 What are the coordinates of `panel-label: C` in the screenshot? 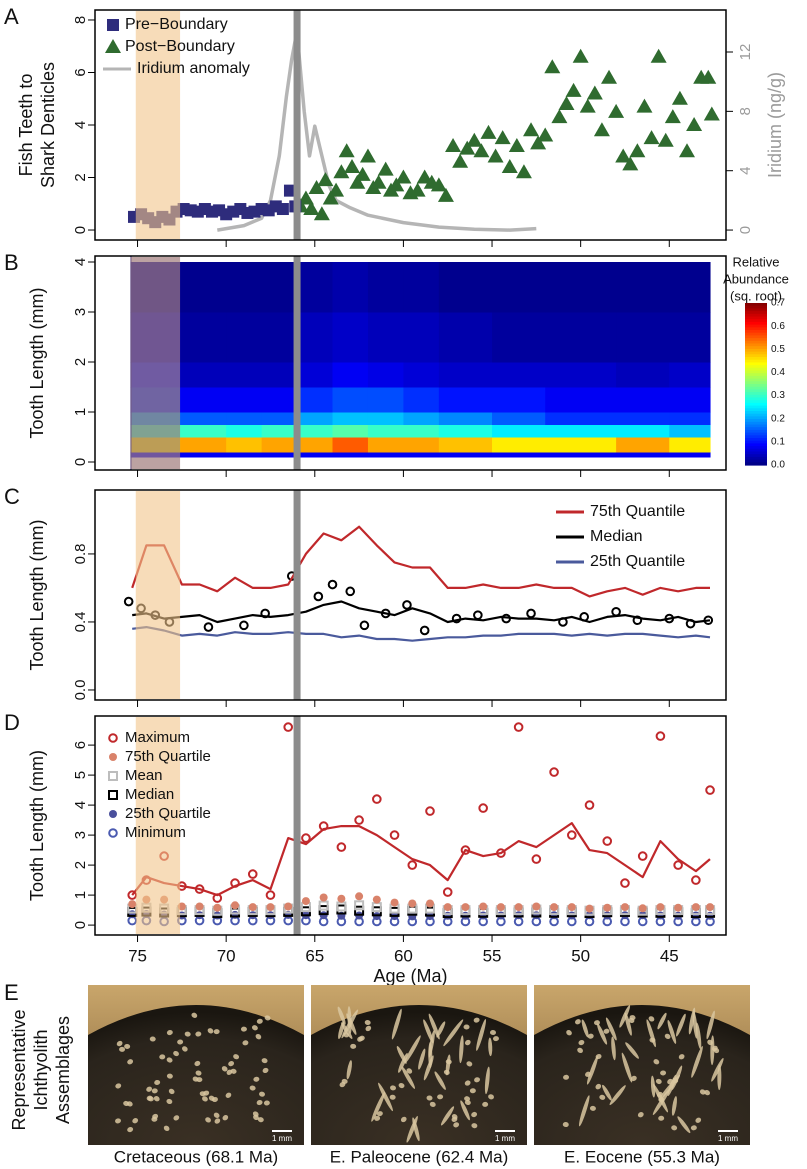 It's located at (12, 496).